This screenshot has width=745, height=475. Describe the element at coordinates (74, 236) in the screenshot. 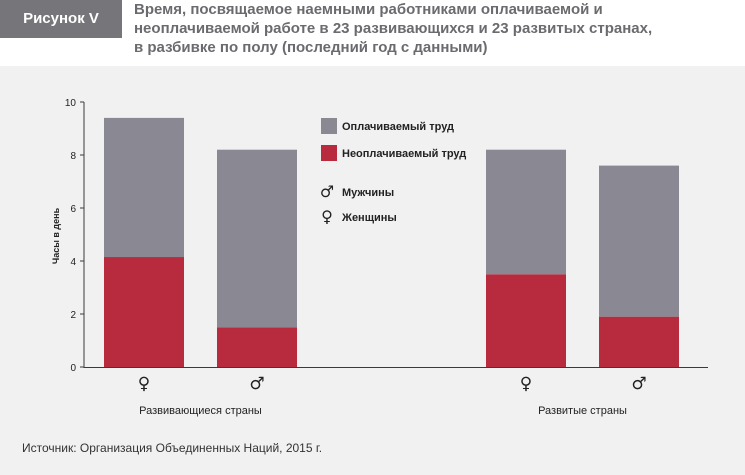

I see `y-ticks: 0 2 4 6 8 10` at that location.